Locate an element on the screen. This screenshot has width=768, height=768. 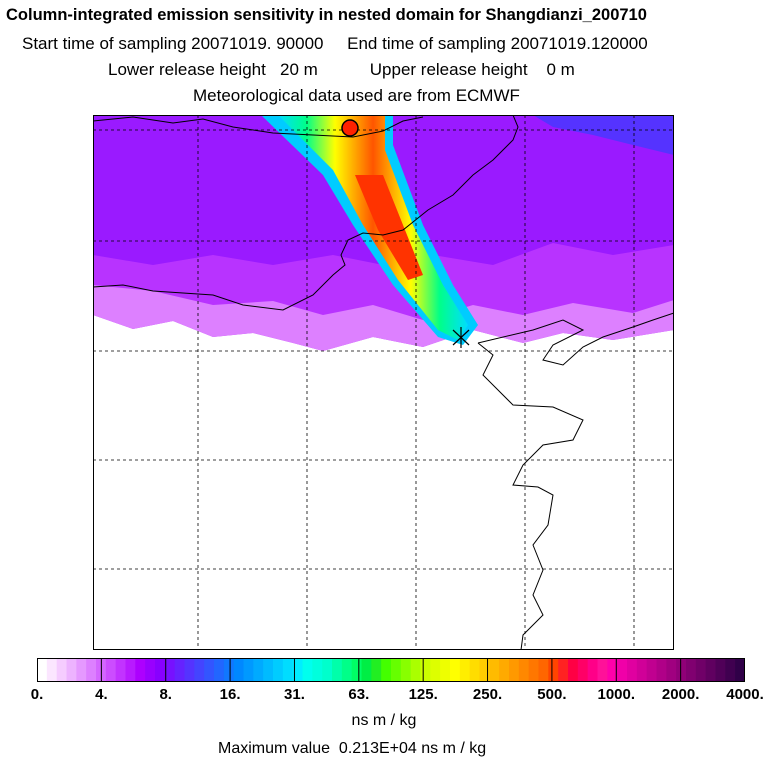
colorbar-frame is located at coordinates (391, 670).